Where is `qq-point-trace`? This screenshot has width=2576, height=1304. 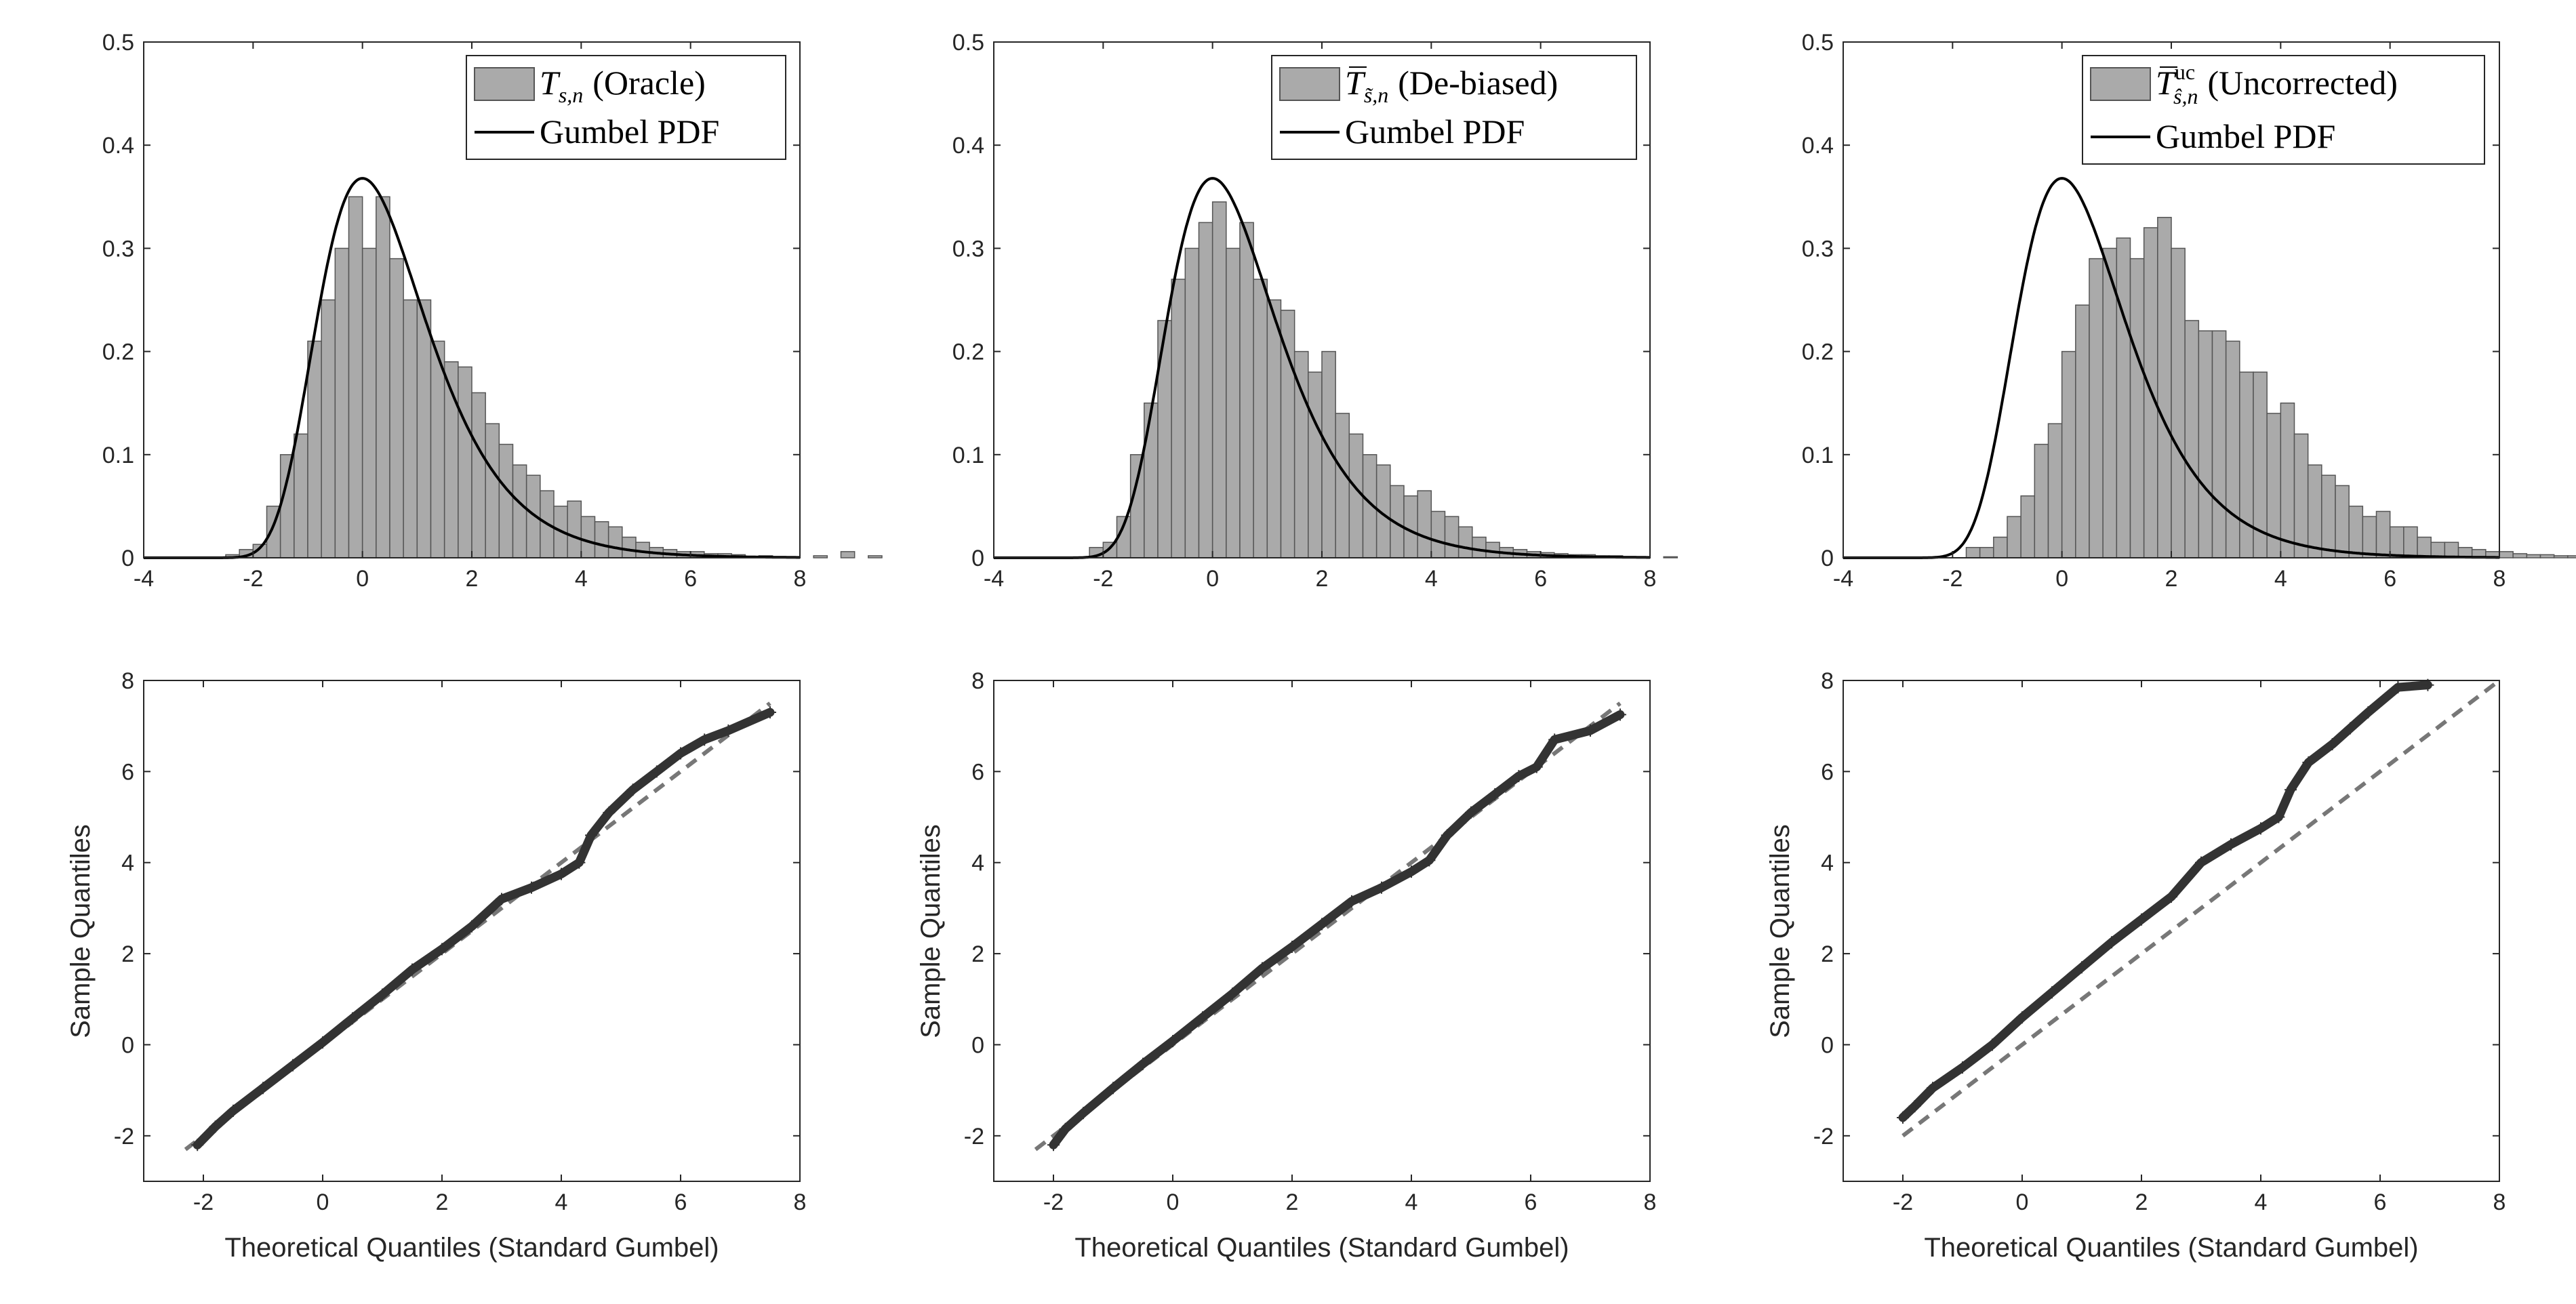 qq-point-trace is located at coordinates (2165, 901).